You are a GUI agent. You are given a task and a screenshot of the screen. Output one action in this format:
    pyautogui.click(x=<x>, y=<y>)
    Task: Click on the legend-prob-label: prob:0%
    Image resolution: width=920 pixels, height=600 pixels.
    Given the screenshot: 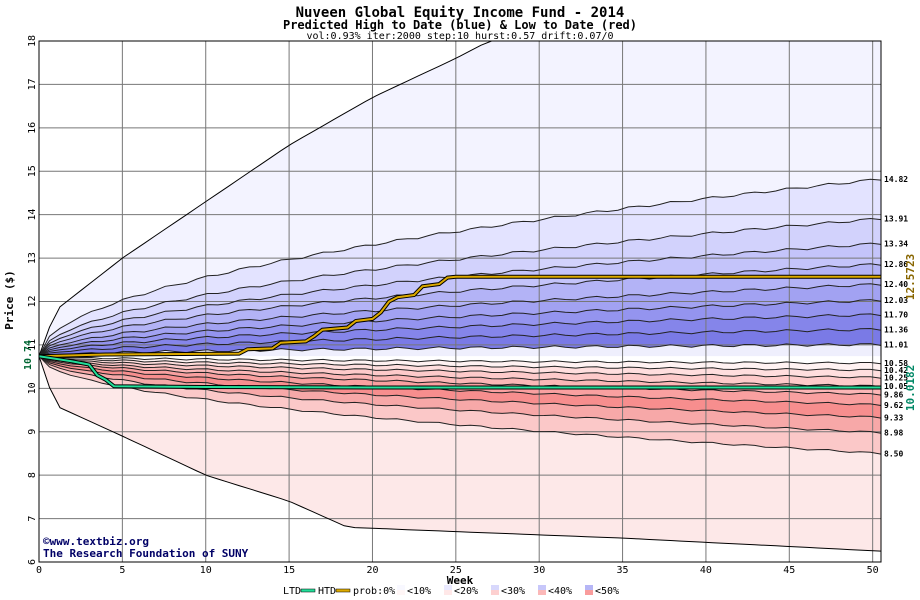 What is the action you would take?
    pyautogui.click(x=374, y=591)
    